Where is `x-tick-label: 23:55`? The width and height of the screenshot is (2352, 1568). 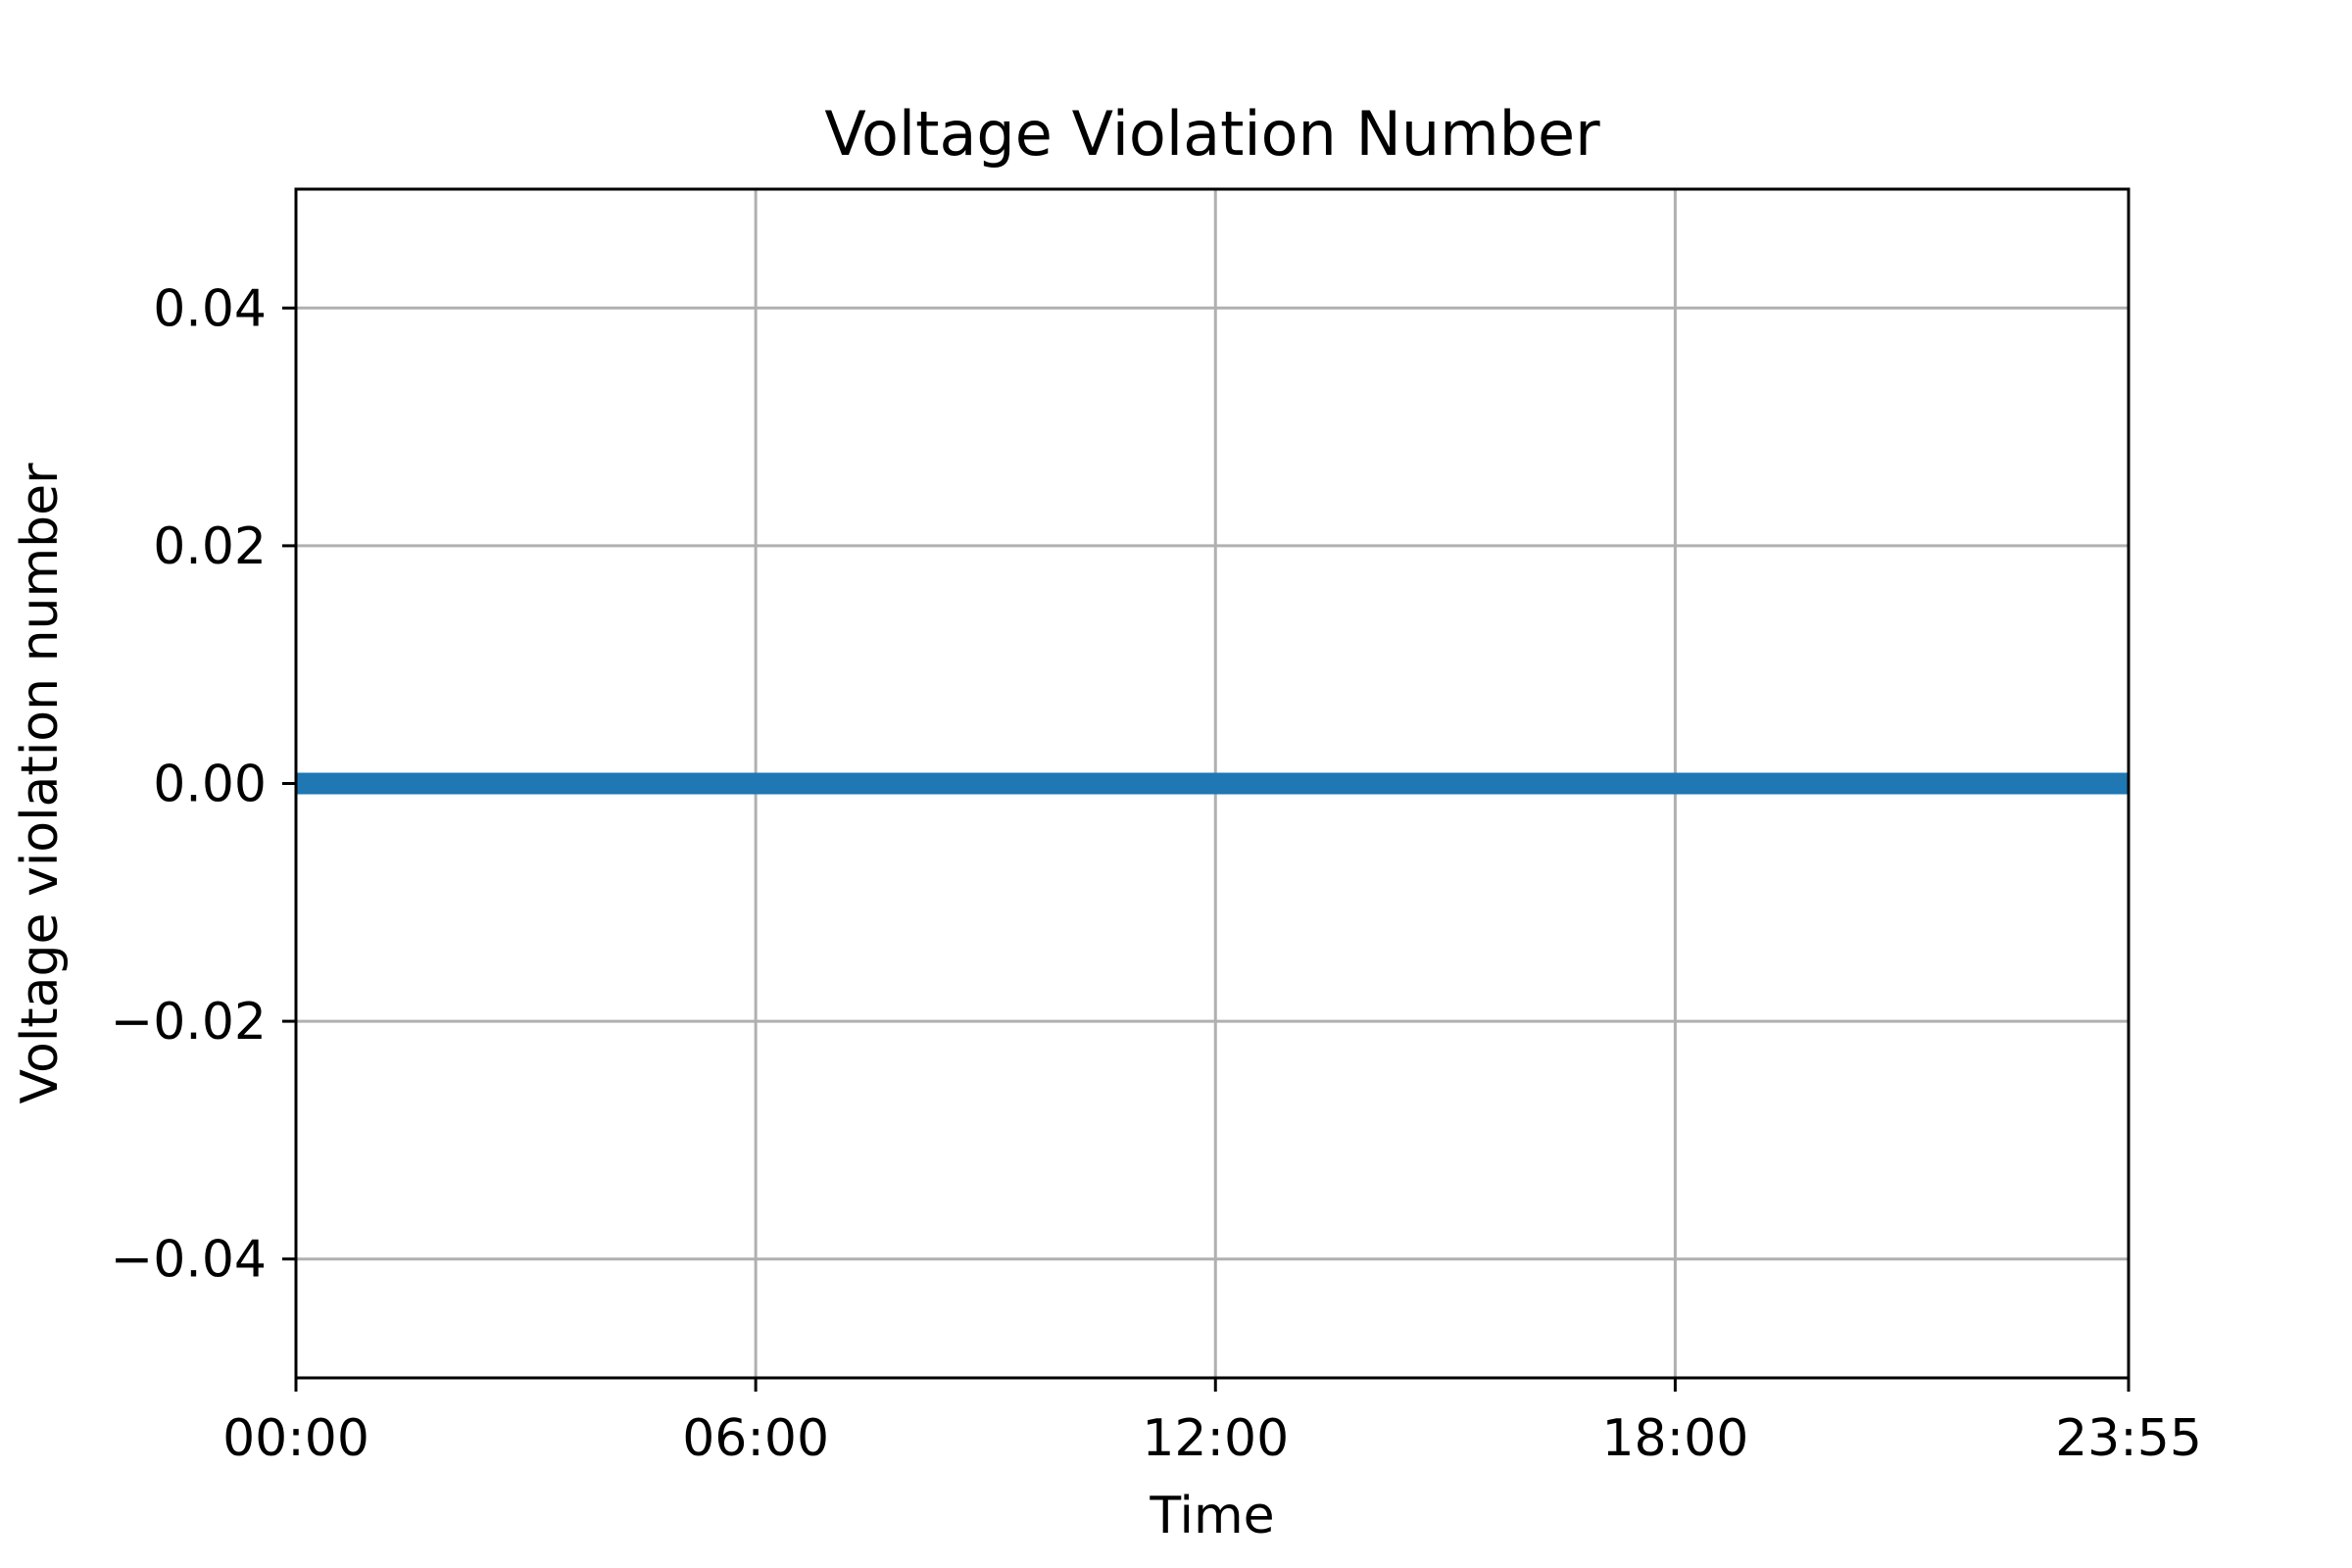 x-tick-label: 23:55 is located at coordinates (2128, 1438).